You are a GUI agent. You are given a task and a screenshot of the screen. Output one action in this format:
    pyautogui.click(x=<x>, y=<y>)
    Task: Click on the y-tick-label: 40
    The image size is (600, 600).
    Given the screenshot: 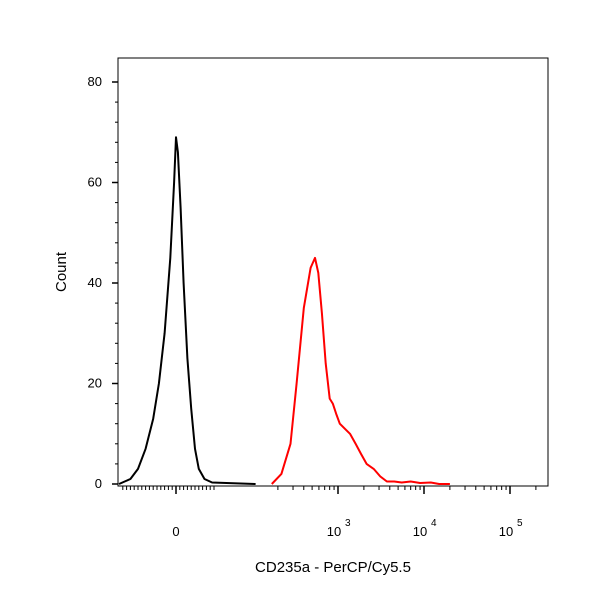 What is the action you would take?
    pyautogui.click(x=95, y=282)
    